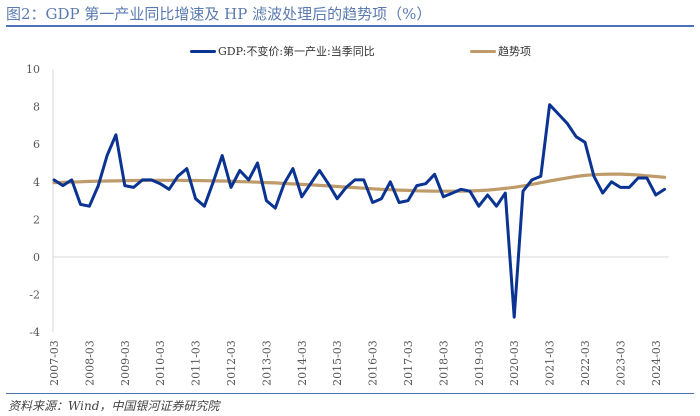 Image resolution: width=700 pixels, height=416 pixels. I want to click on bottom-divider, so click(350, 393).